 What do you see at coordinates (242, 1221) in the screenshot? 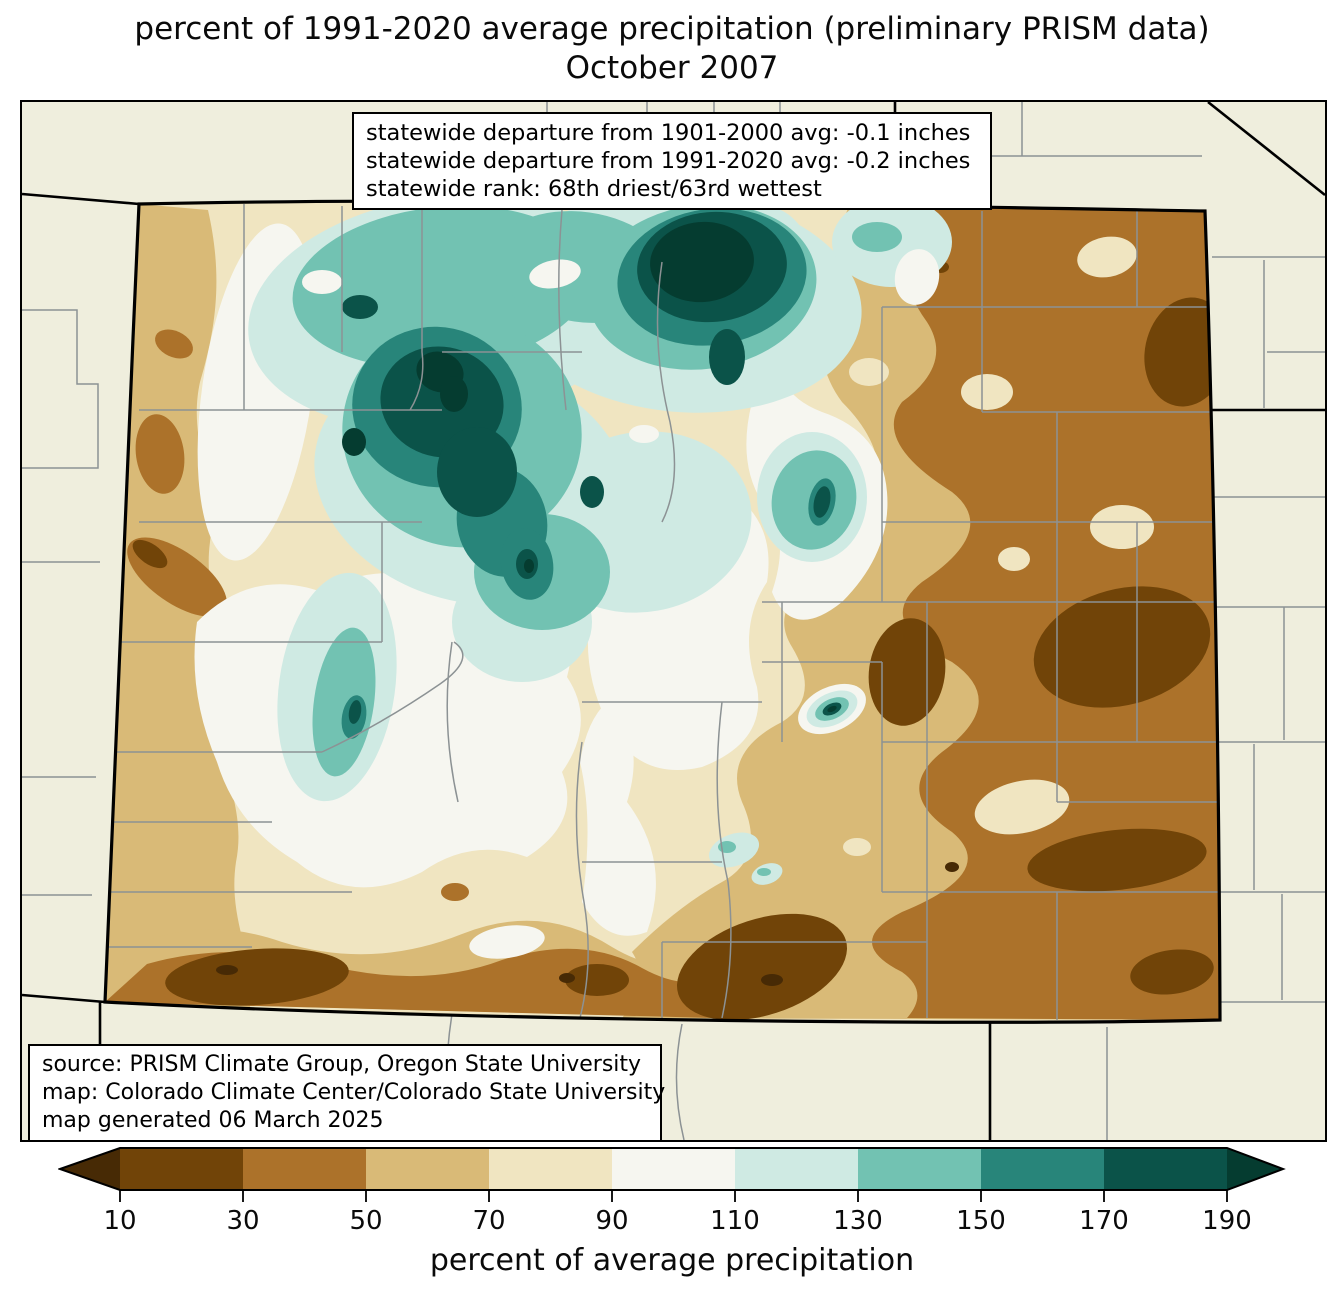
I see `colorbar-tick-label: 30` at bounding box center [242, 1221].